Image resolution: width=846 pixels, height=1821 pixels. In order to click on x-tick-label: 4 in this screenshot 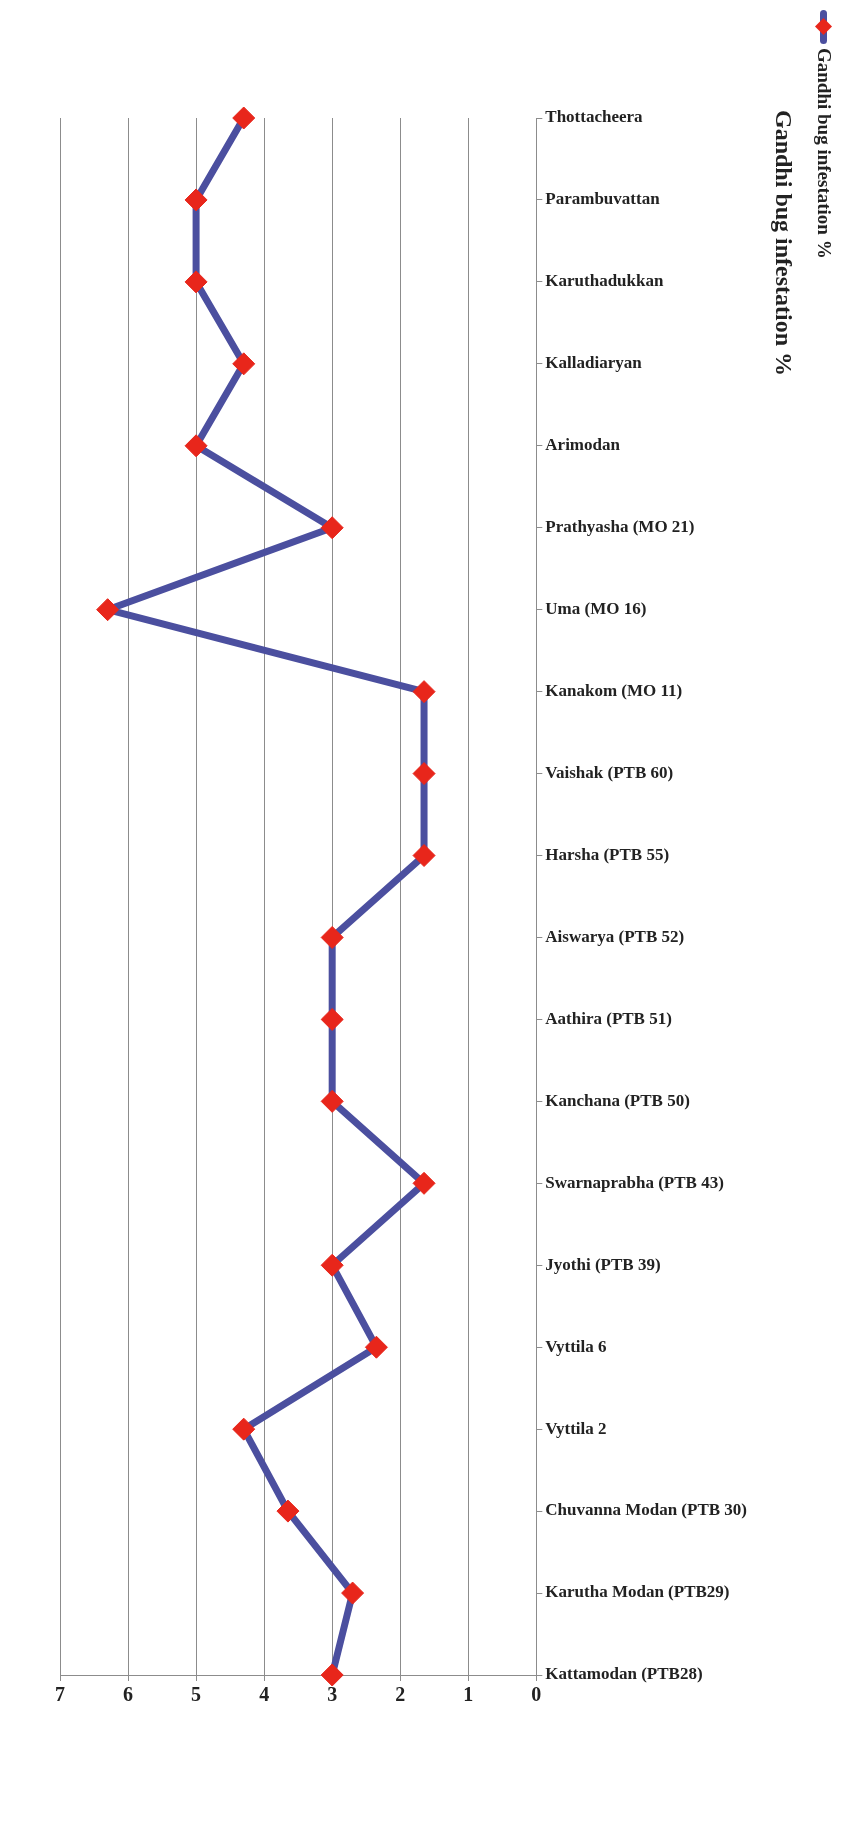, I will do `click(264, 1694)`.